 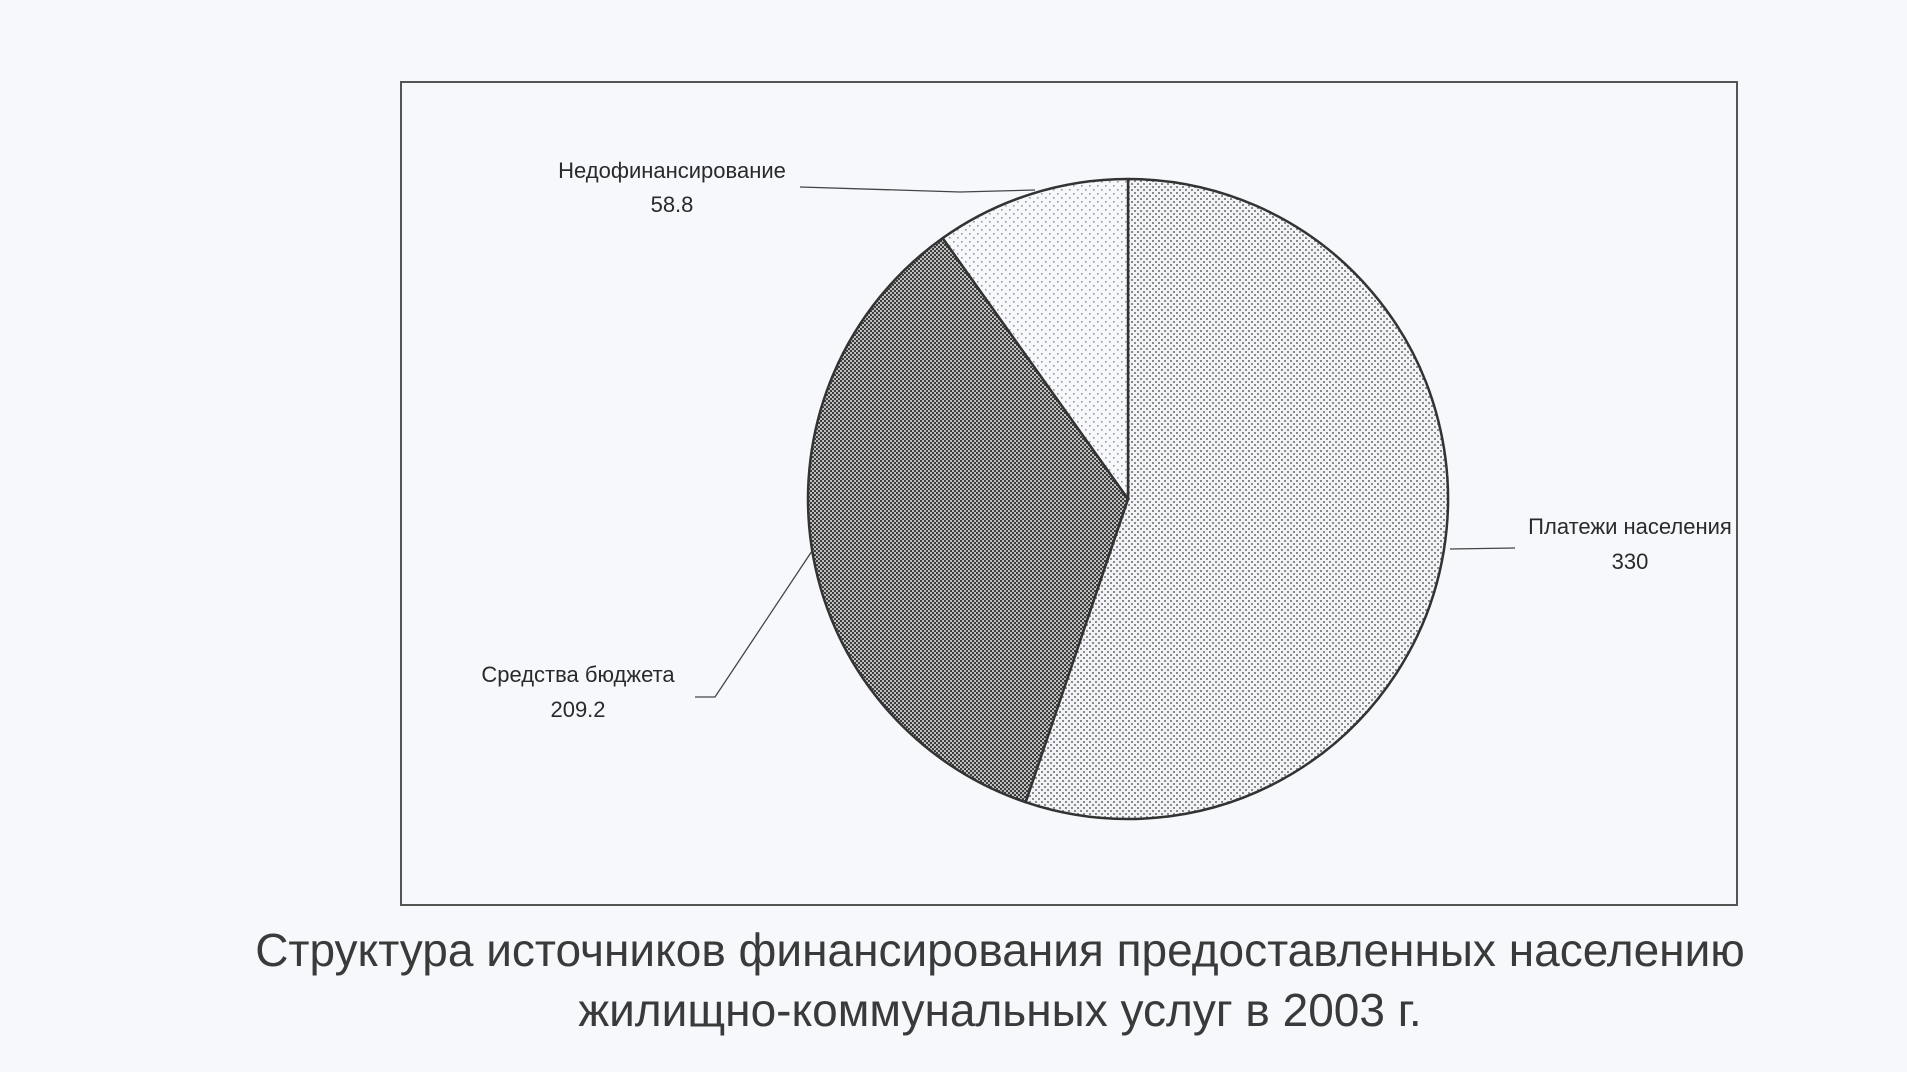 What do you see at coordinates (1000, 1010) in the screenshot?
I see `caption-line-2: жилищно-коммунальных услуг в 2003 г.` at bounding box center [1000, 1010].